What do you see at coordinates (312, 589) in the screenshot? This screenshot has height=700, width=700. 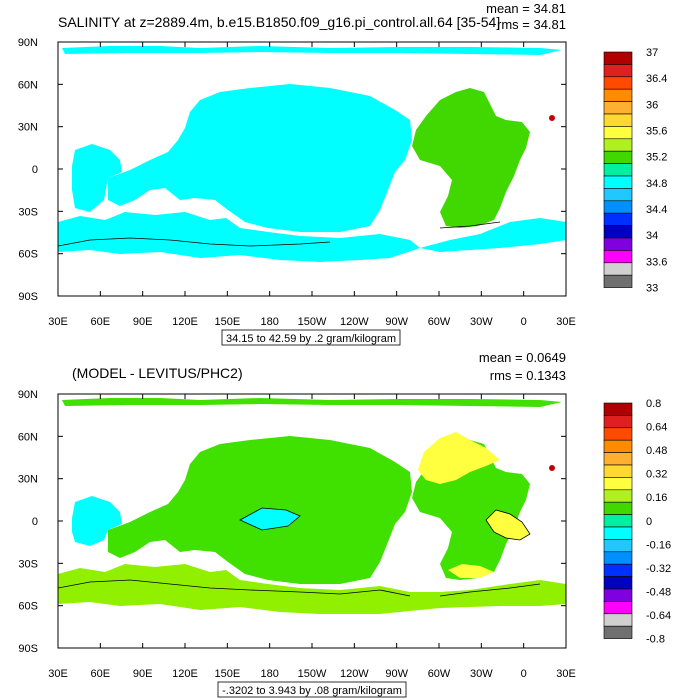 I see `ocean-region-southern-ocean` at bounding box center [312, 589].